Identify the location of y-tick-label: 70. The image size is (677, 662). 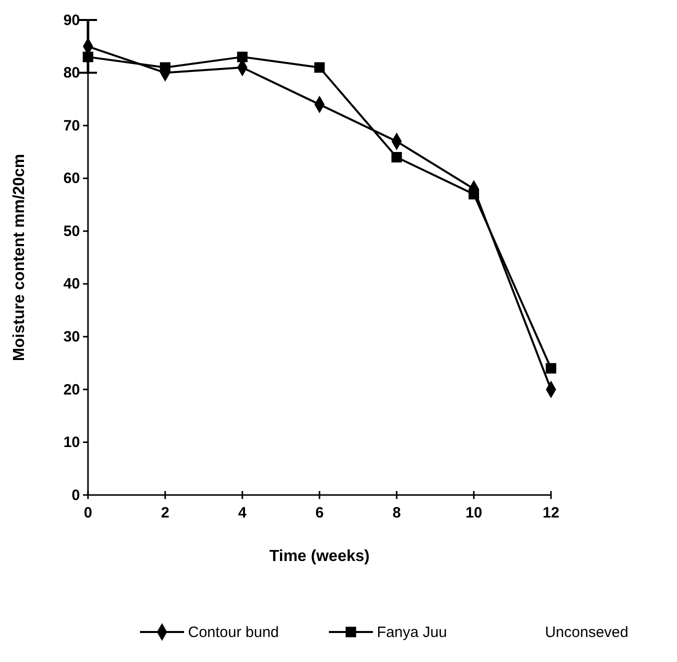
(71, 125).